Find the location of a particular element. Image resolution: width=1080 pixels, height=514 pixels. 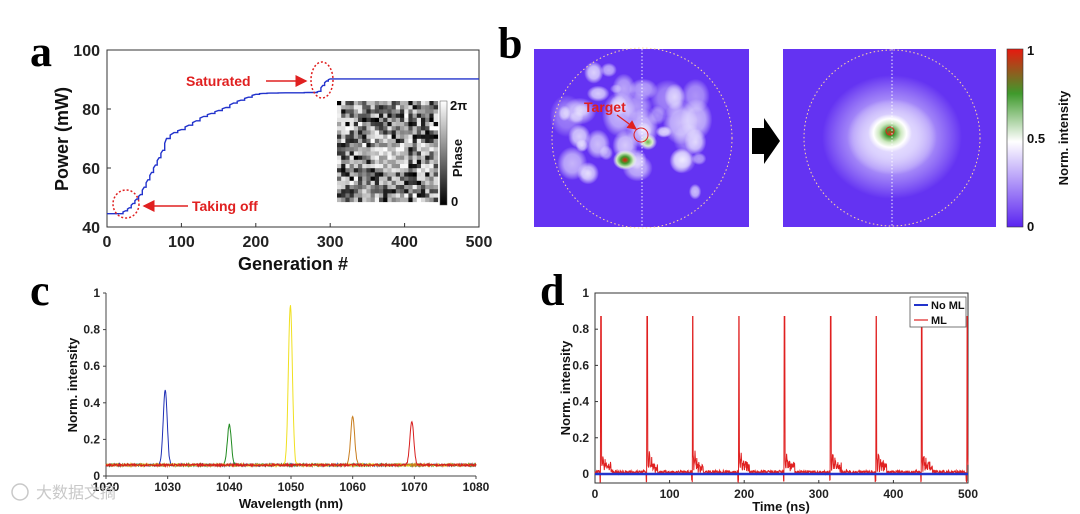

x-tick-label-a: 500 is located at coordinates (479, 242).